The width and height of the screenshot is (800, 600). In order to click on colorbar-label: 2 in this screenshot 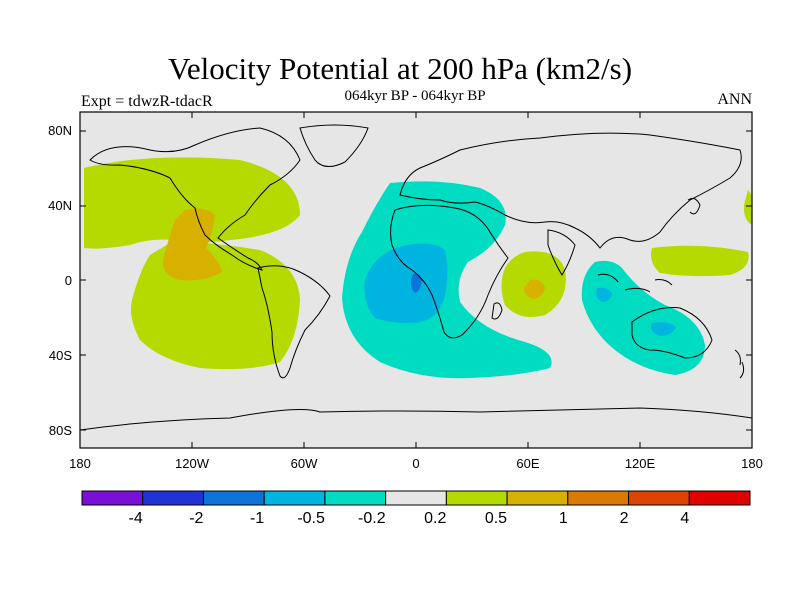, I will do `click(624, 518)`.